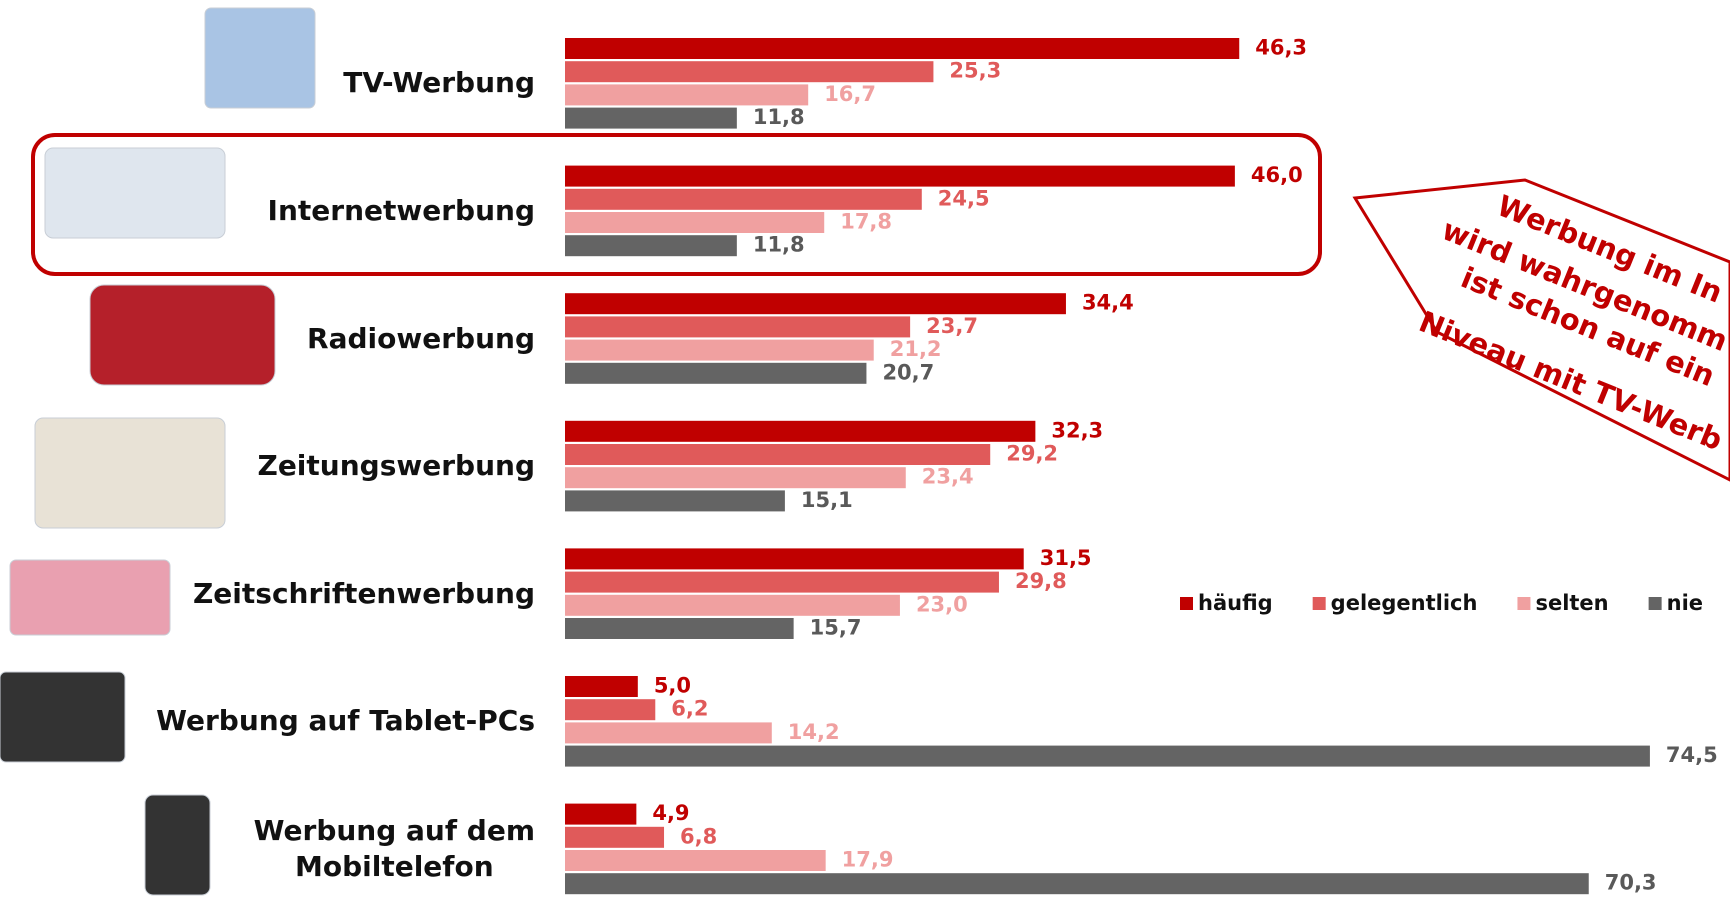 The image size is (1730, 897). What do you see at coordinates (827, 500) in the screenshot?
I see `value-label: 15,1` at bounding box center [827, 500].